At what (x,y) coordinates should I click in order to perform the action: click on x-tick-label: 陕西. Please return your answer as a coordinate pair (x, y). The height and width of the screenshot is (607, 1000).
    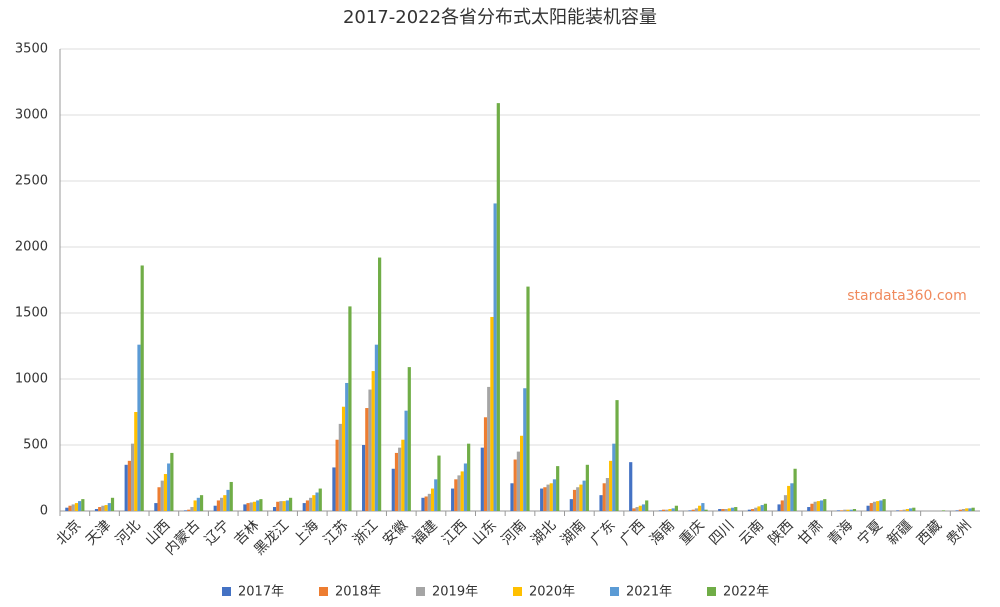
    Looking at the image, I should click on (781, 532).